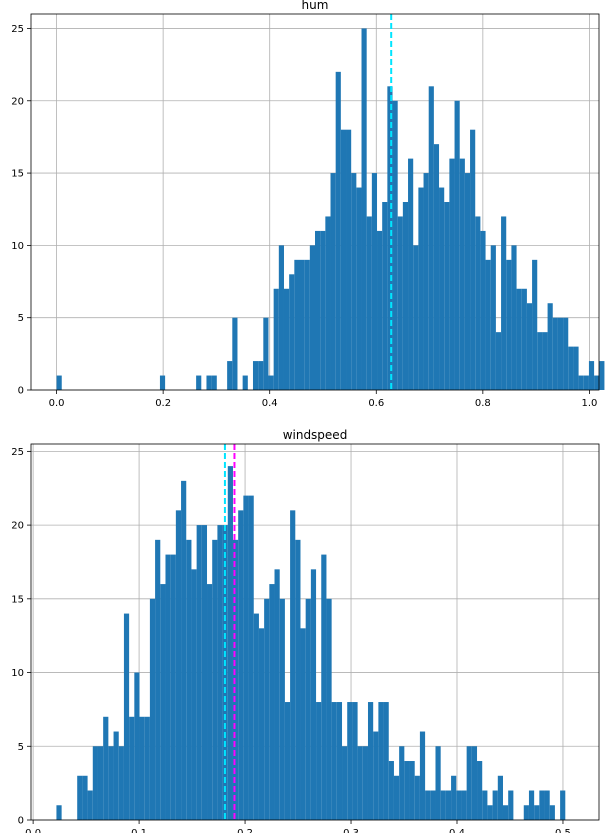  What do you see at coordinates (483, 403) in the screenshot?
I see `x-tick-label: 0.8` at bounding box center [483, 403].